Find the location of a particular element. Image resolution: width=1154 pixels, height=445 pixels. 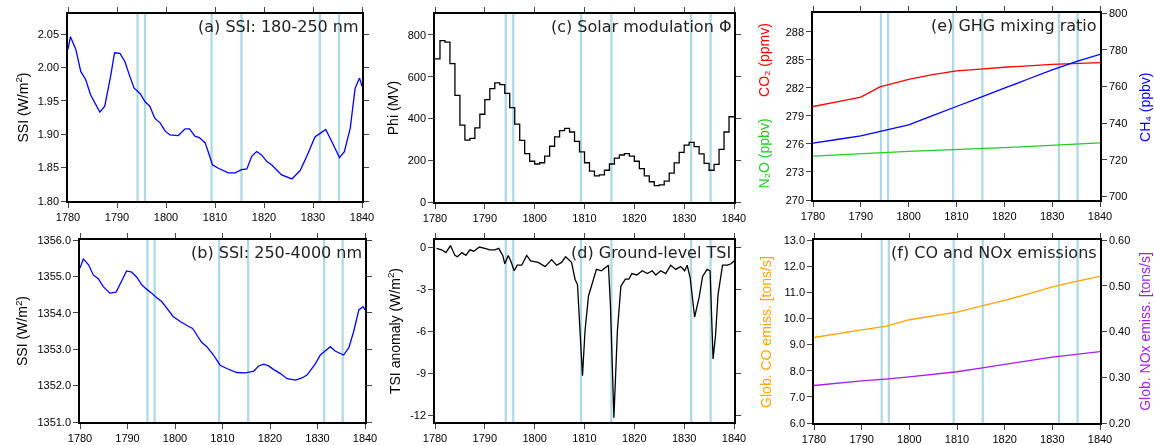

y-tick-label: 282 is located at coordinates (795, 87).